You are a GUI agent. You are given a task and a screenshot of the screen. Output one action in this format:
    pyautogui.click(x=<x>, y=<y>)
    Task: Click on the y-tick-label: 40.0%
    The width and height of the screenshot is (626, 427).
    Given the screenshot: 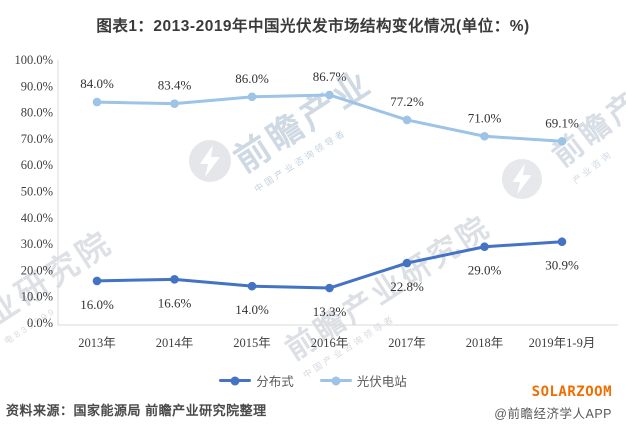 What is the action you would take?
    pyautogui.click(x=37, y=218)
    